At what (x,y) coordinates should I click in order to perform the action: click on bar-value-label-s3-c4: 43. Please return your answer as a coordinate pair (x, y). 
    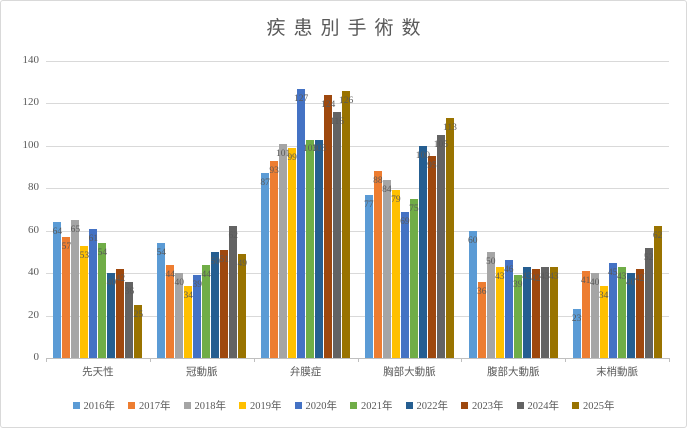
    Looking at the image, I should click on (500, 276).